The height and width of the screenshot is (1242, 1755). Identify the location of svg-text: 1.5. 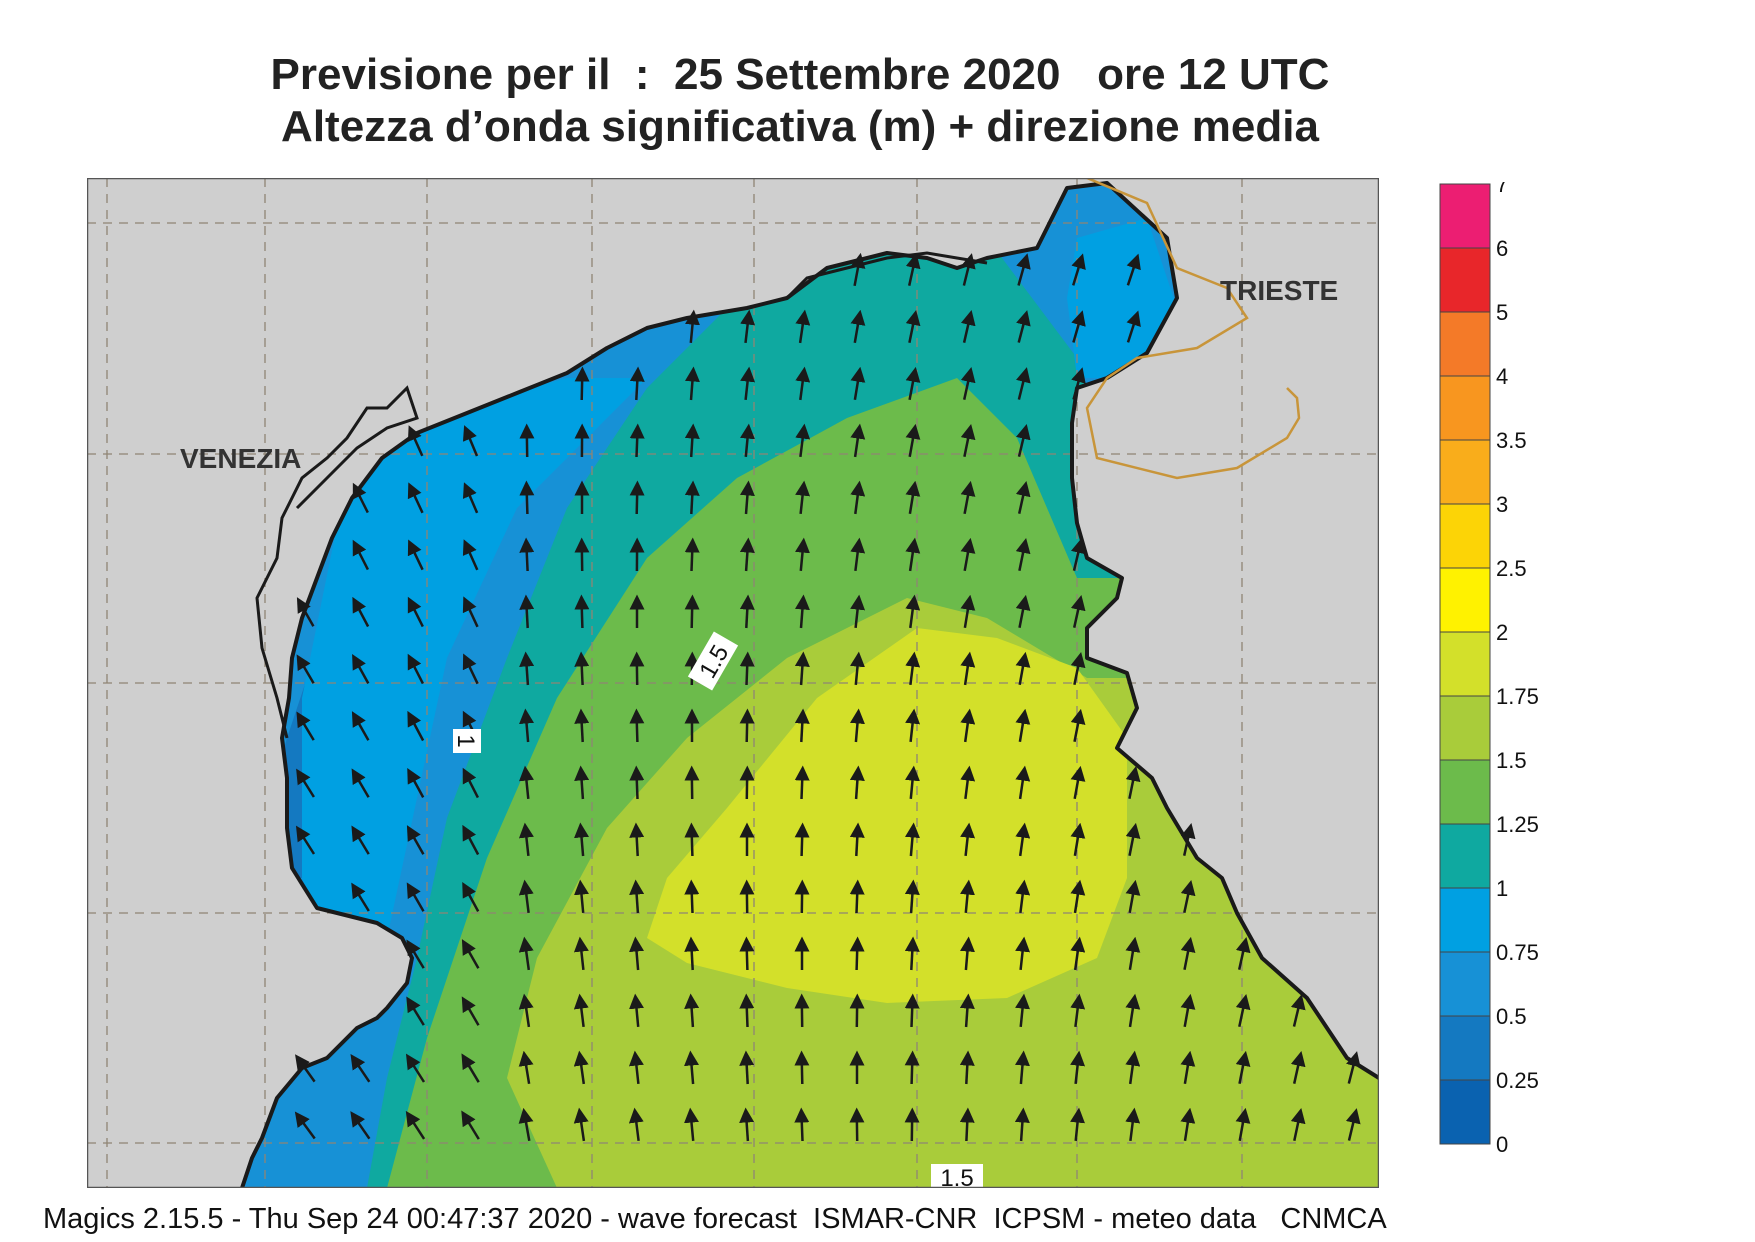
(956, 1176).